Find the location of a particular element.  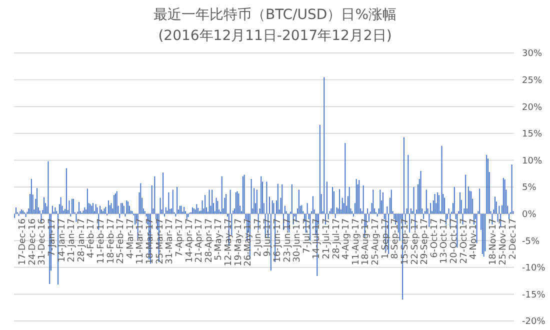

y-tick-label: 0% is located at coordinates (529, 215).